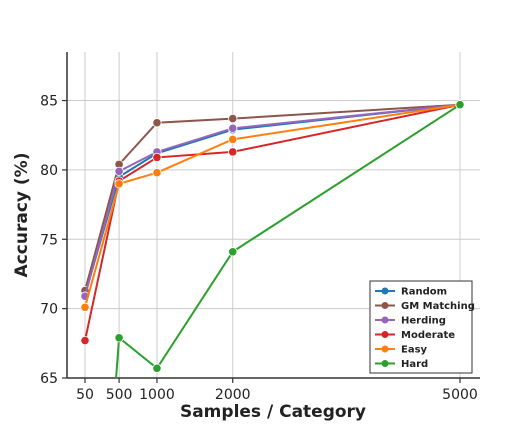 This screenshot has height=425, width=532. Describe the element at coordinates (233, 395) in the screenshot. I see `x-tick-label: 2000` at that location.